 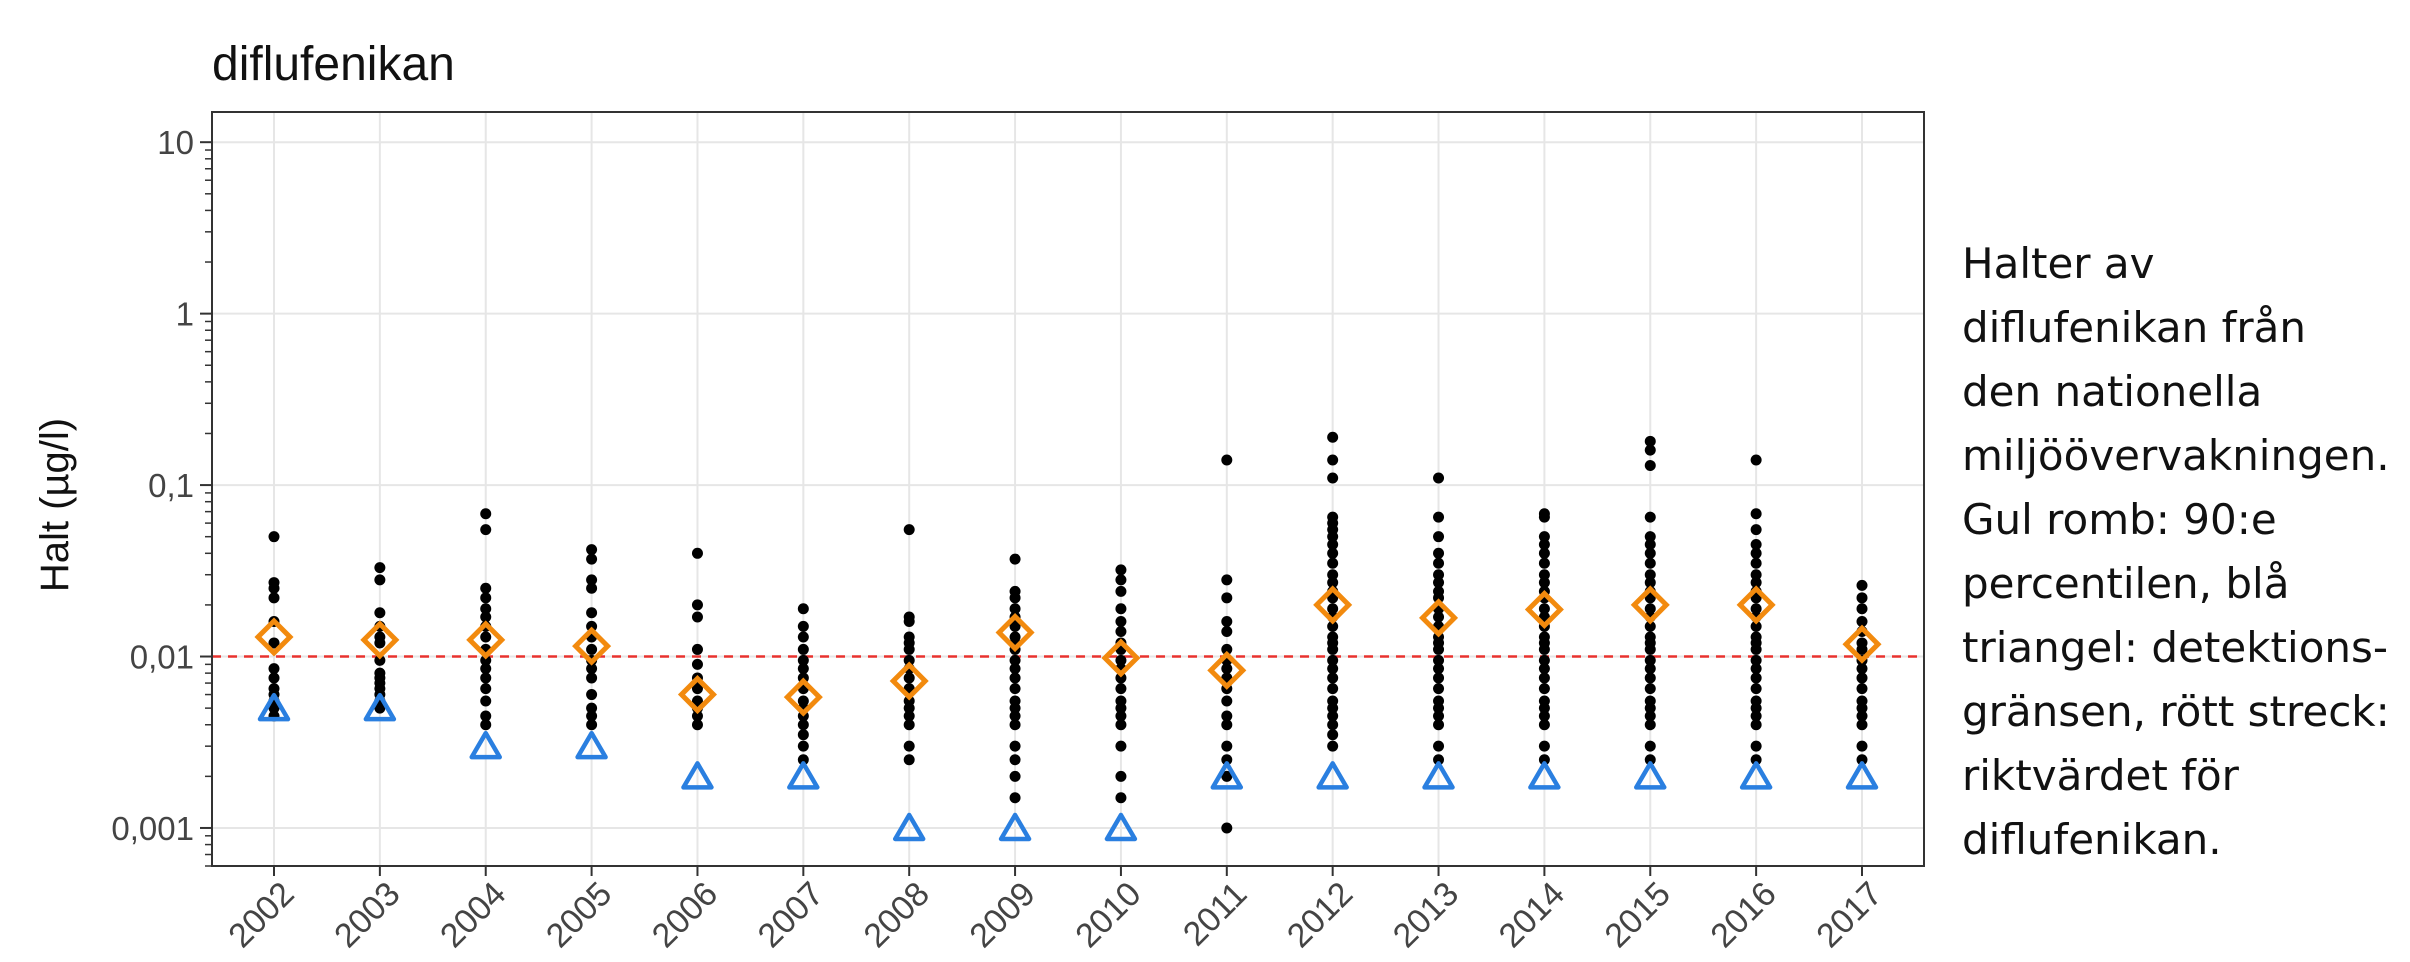 What do you see at coordinates (1002, 915) in the screenshot?
I see `x-tick-label: 2009` at bounding box center [1002, 915].